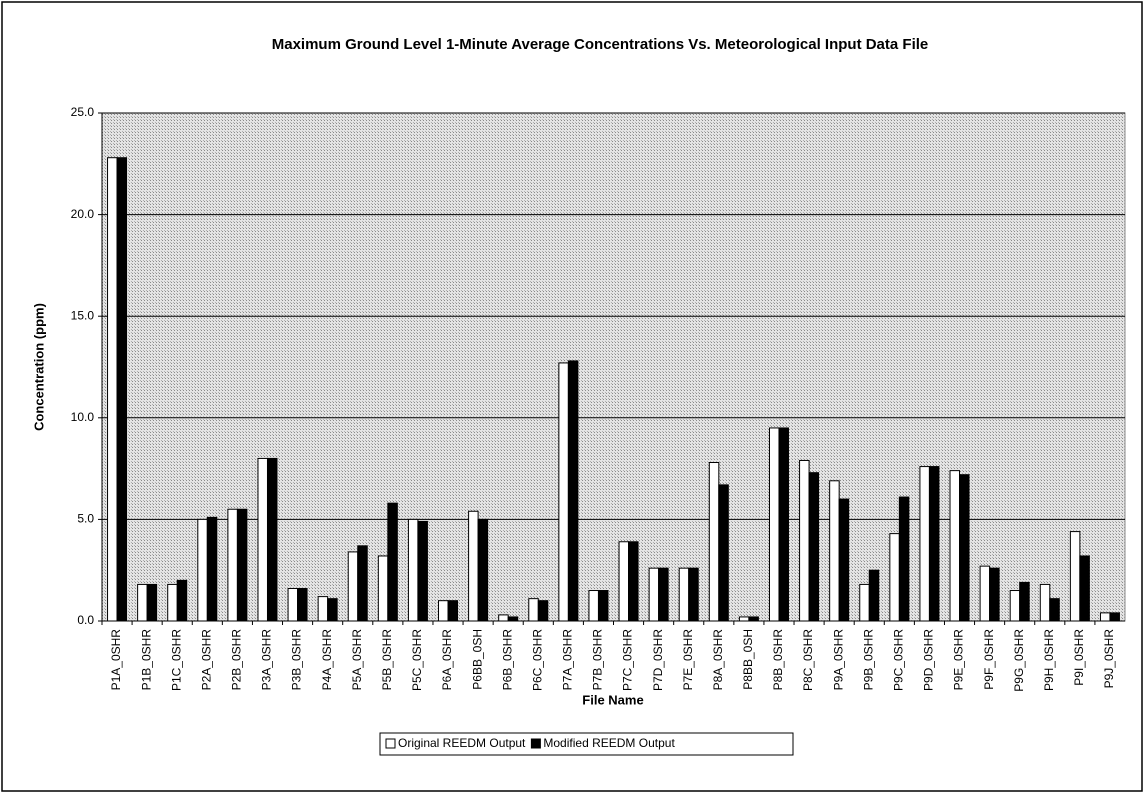 The width and height of the screenshot is (1145, 794). I want to click on x-tick-label: P8B_0SHR, so click(778, 660).